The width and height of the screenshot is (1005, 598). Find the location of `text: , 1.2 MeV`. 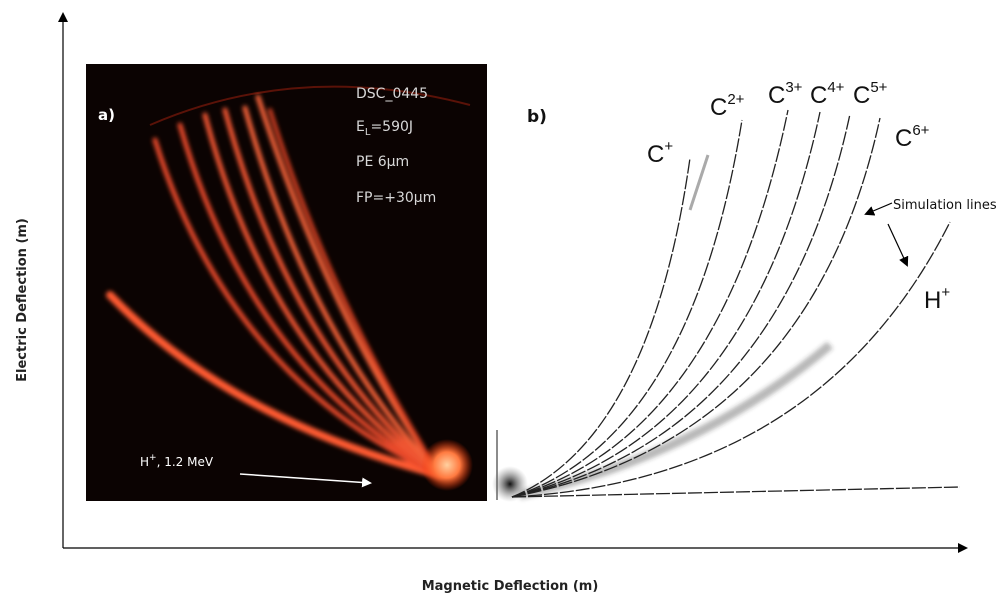

text: , 1.2 MeV is located at coordinates (185, 462).